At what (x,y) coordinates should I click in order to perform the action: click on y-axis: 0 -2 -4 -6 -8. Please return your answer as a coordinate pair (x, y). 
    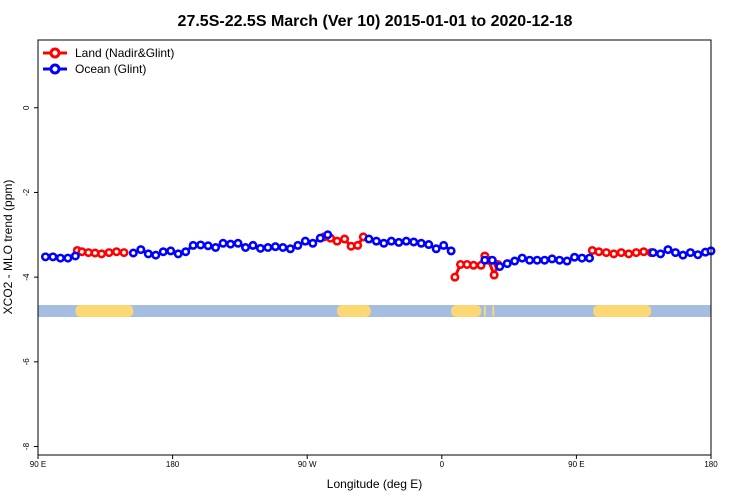
    Looking at the image, I should click on (30, 277).